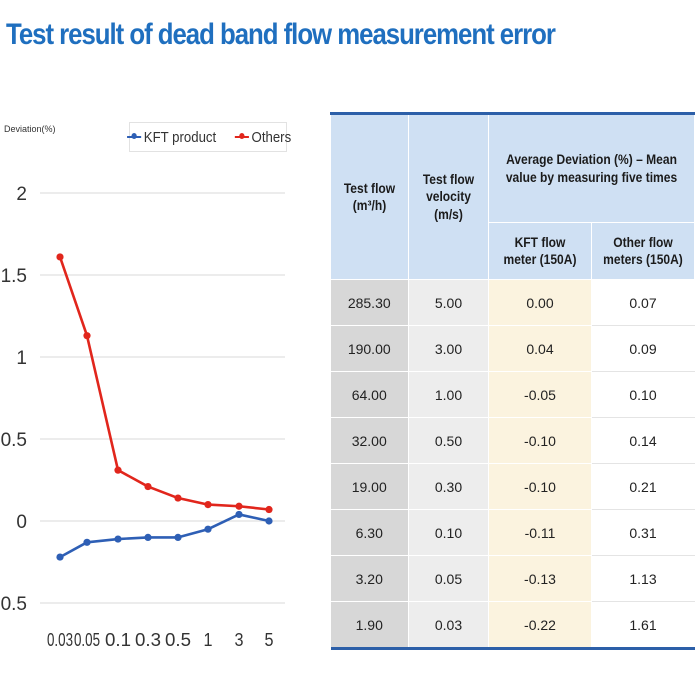 Image resolution: width=700 pixels, height=700 pixels. I want to click on cell-test-flow: 1.90, so click(369, 625).